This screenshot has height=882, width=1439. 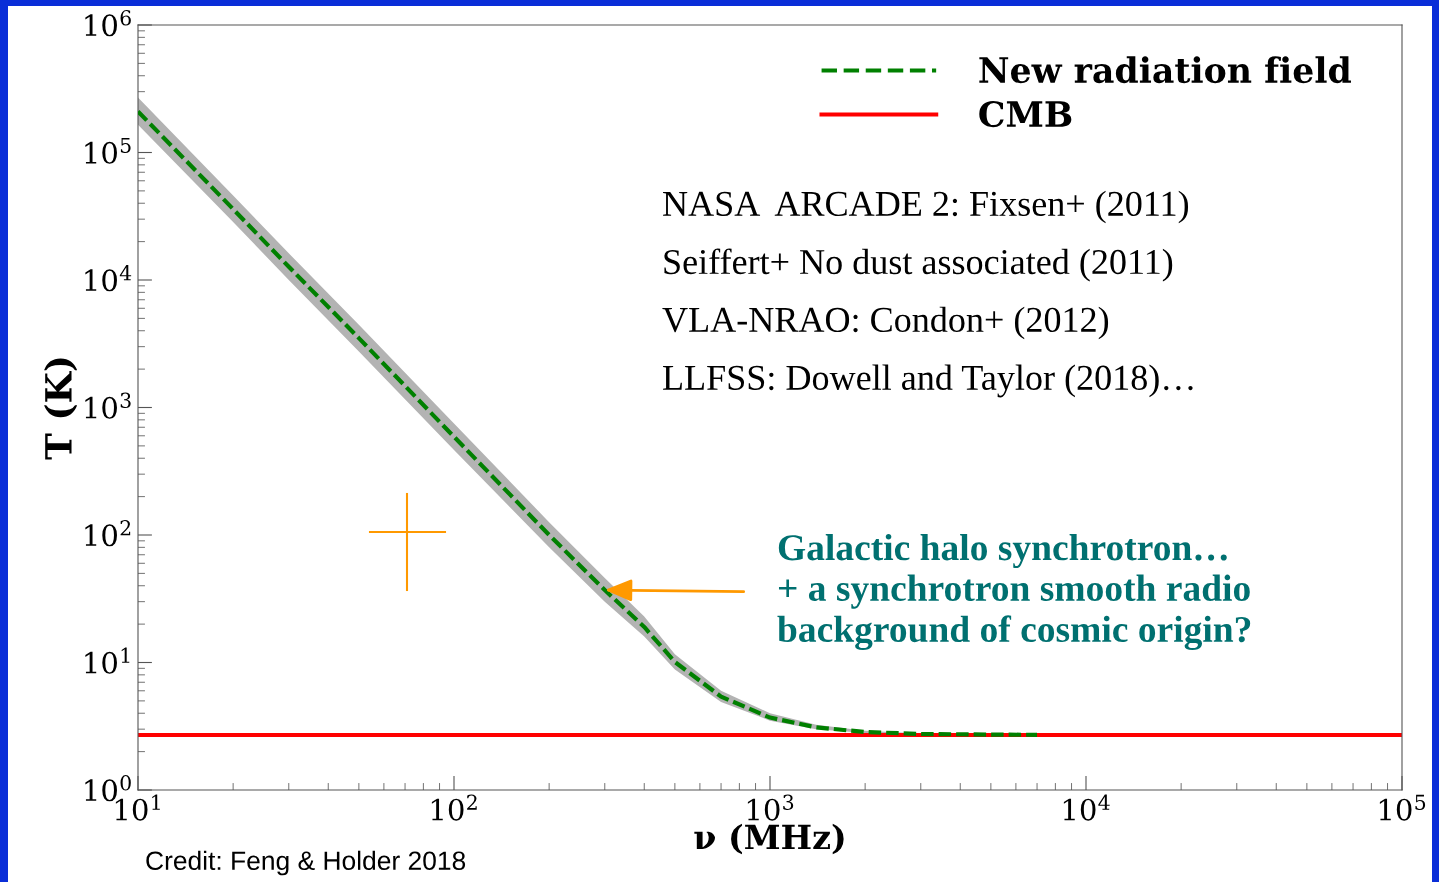 What do you see at coordinates (108, 405) in the screenshot?
I see `y-tick-label: 10$^{3}$` at bounding box center [108, 405].